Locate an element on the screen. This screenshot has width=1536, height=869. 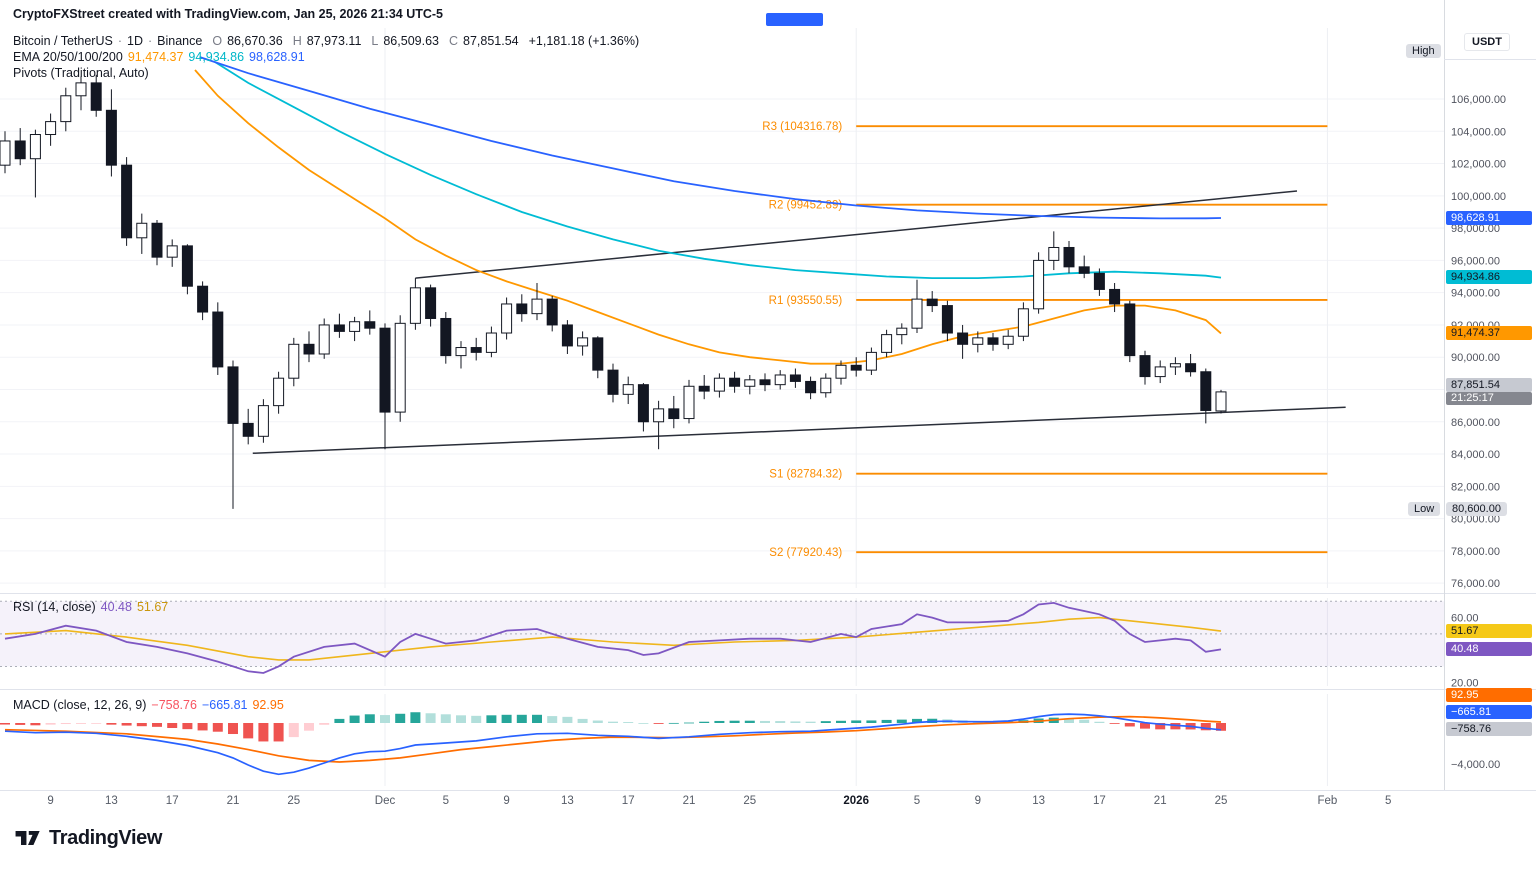
tradingview-logo: TradingView is located at coordinates (88, 838).